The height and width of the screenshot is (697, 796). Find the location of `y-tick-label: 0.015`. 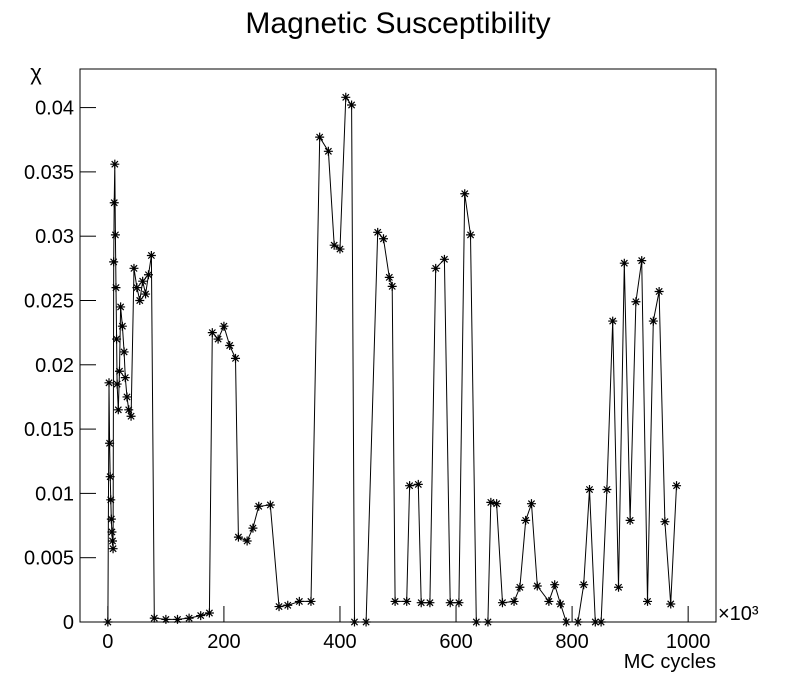

y-tick-label: 0.015 is located at coordinates (49, 430).